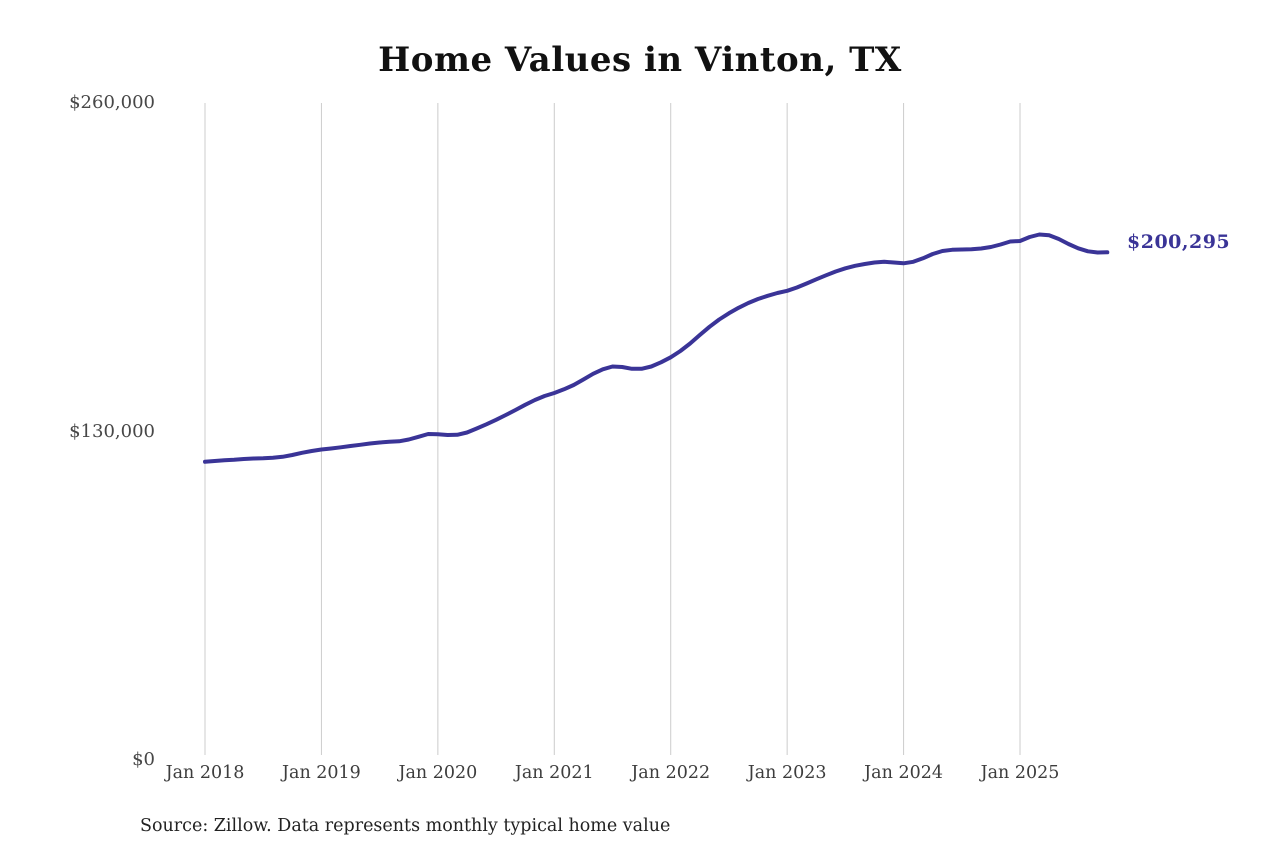 The width and height of the screenshot is (1280, 853). What do you see at coordinates (787, 773) in the screenshot?
I see `x-axis-tick-label: Jan 2023` at bounding box center [787, 773].